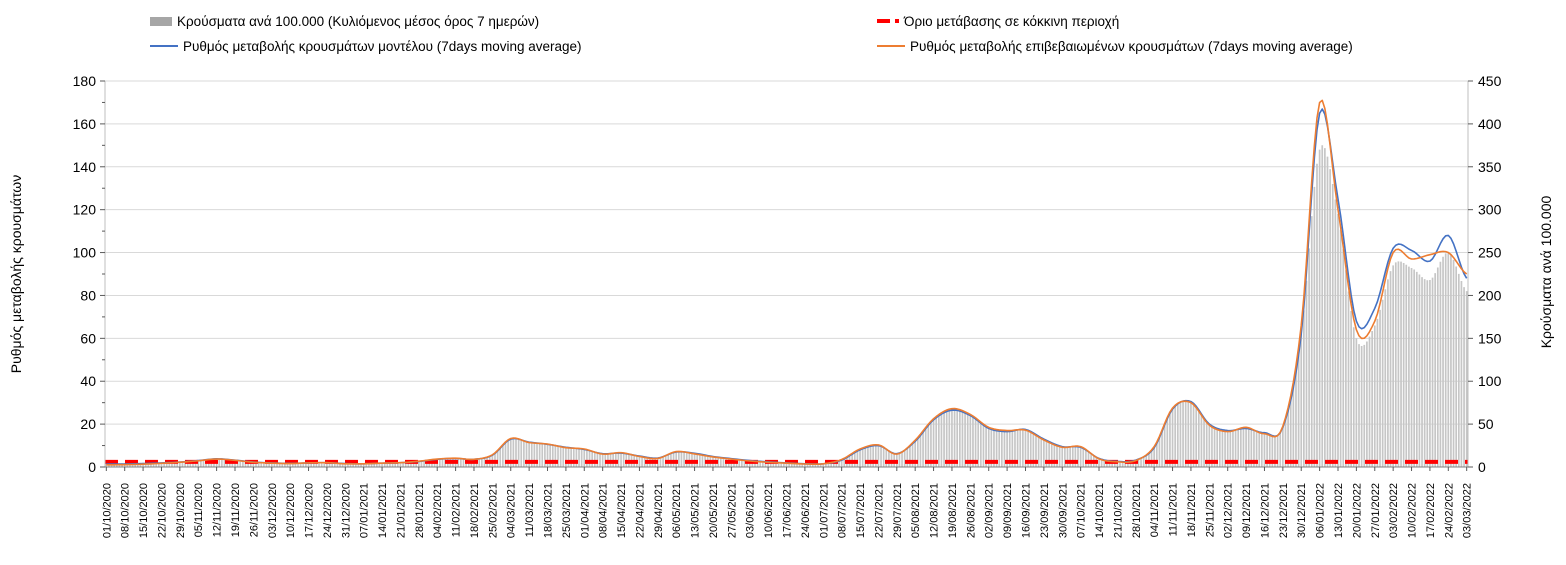  I want to click on x-date-label: 03/06/2021, so click(751, 510).